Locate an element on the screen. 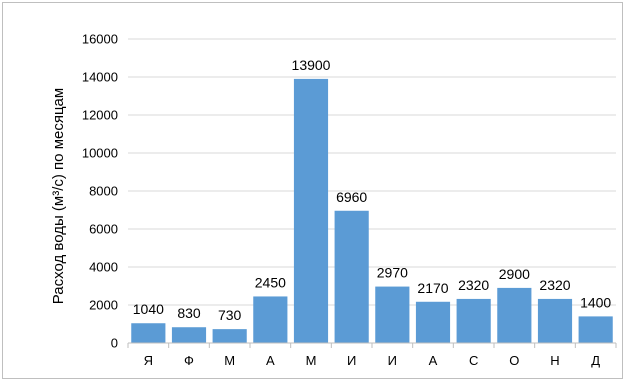  y-tick-label: 8000 is located at coordinates (103, 191).